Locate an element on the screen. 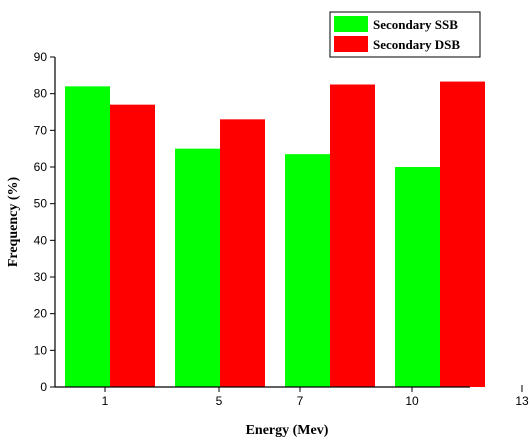 The width and height of the screenshot is (532, 439). x-tick-label-5: 5 is located at coordinates (219, 401).